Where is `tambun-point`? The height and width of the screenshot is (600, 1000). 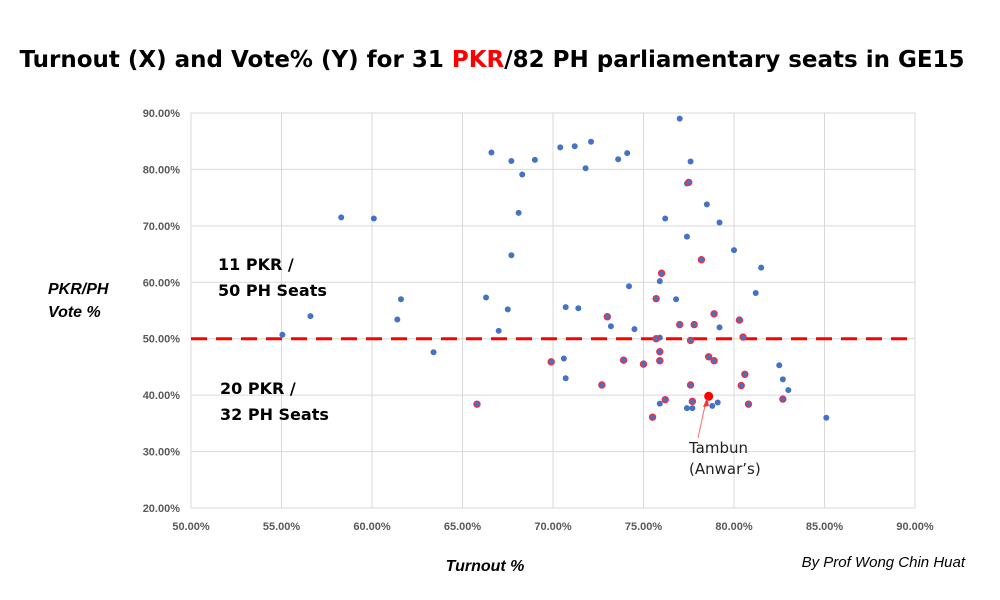
tambun-point is located at coordinates (709, 396).